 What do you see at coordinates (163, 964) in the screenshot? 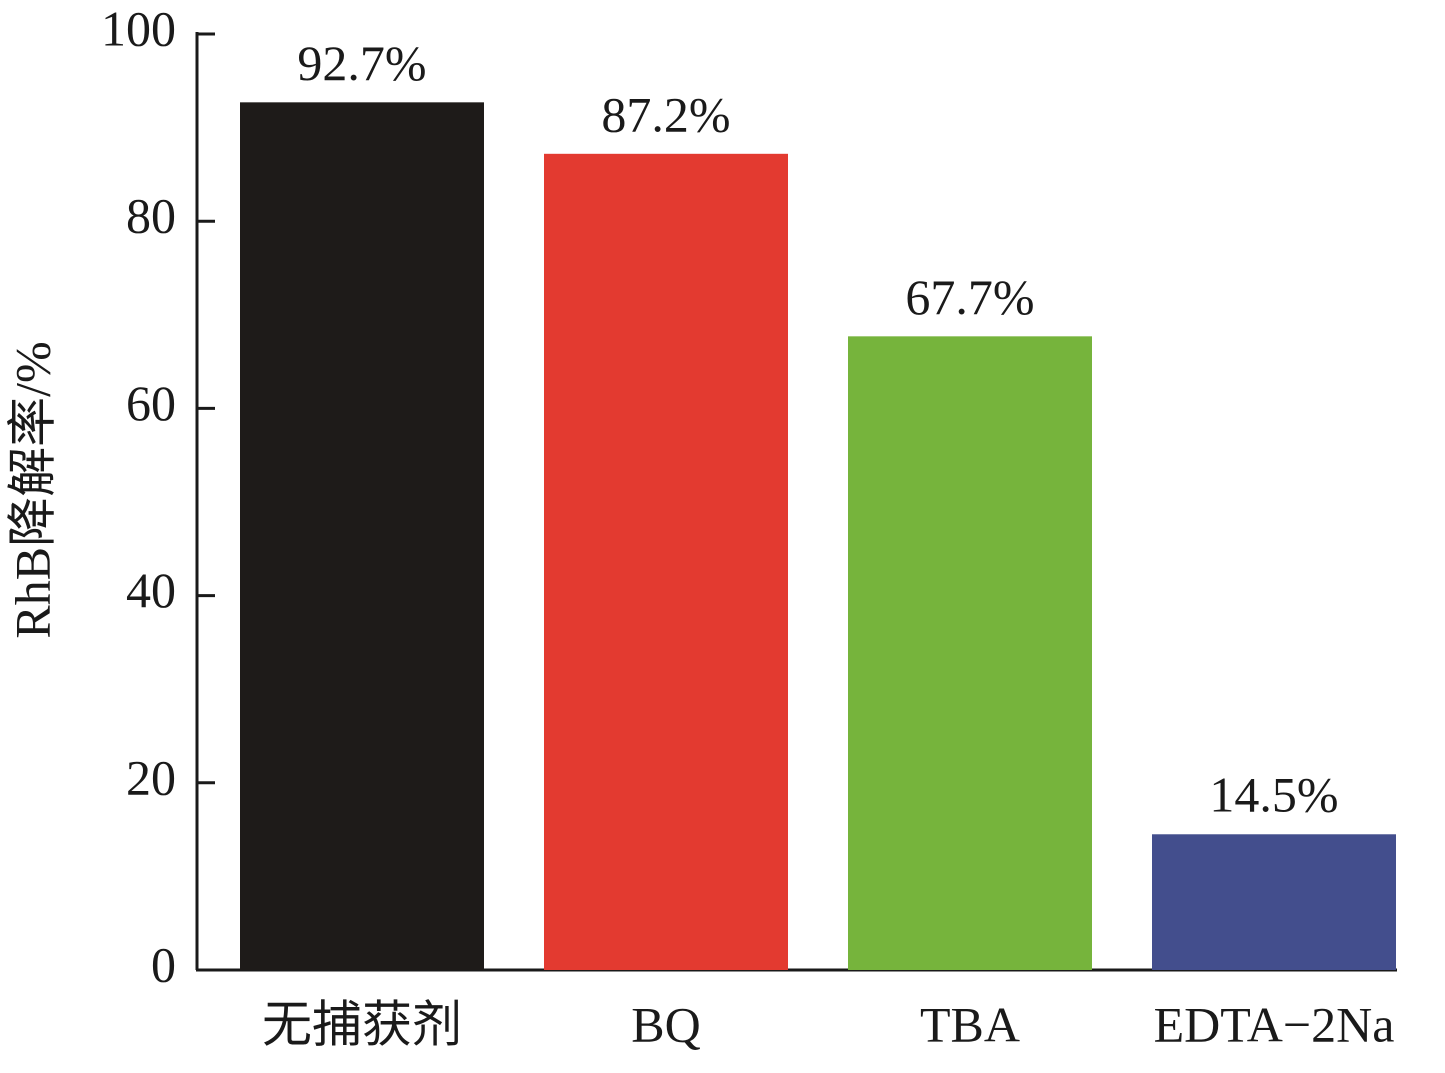
I see `y-tick-label: 0` at bounding box center [163, 964].